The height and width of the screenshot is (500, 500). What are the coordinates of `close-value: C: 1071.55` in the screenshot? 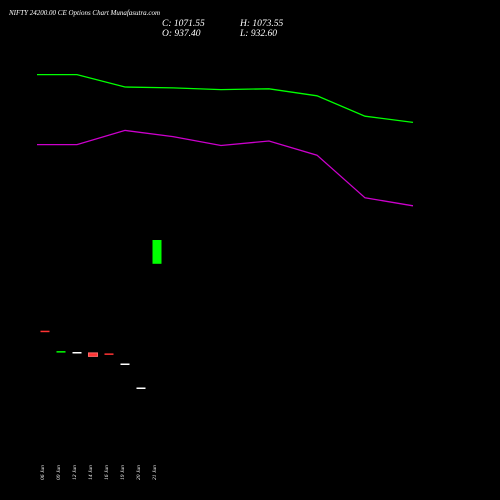 It's located at (183, 24).